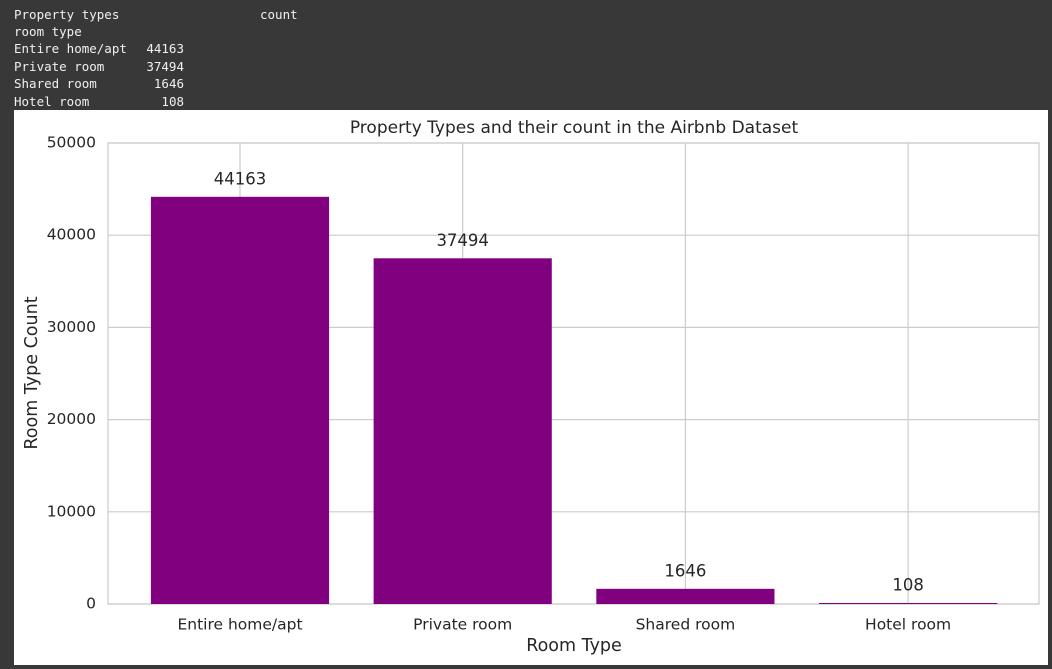  What do you see at coordinates (574, 646) in the screenshot?
I see `x-axis-label: Room Type` at bounding box center [574, 646].